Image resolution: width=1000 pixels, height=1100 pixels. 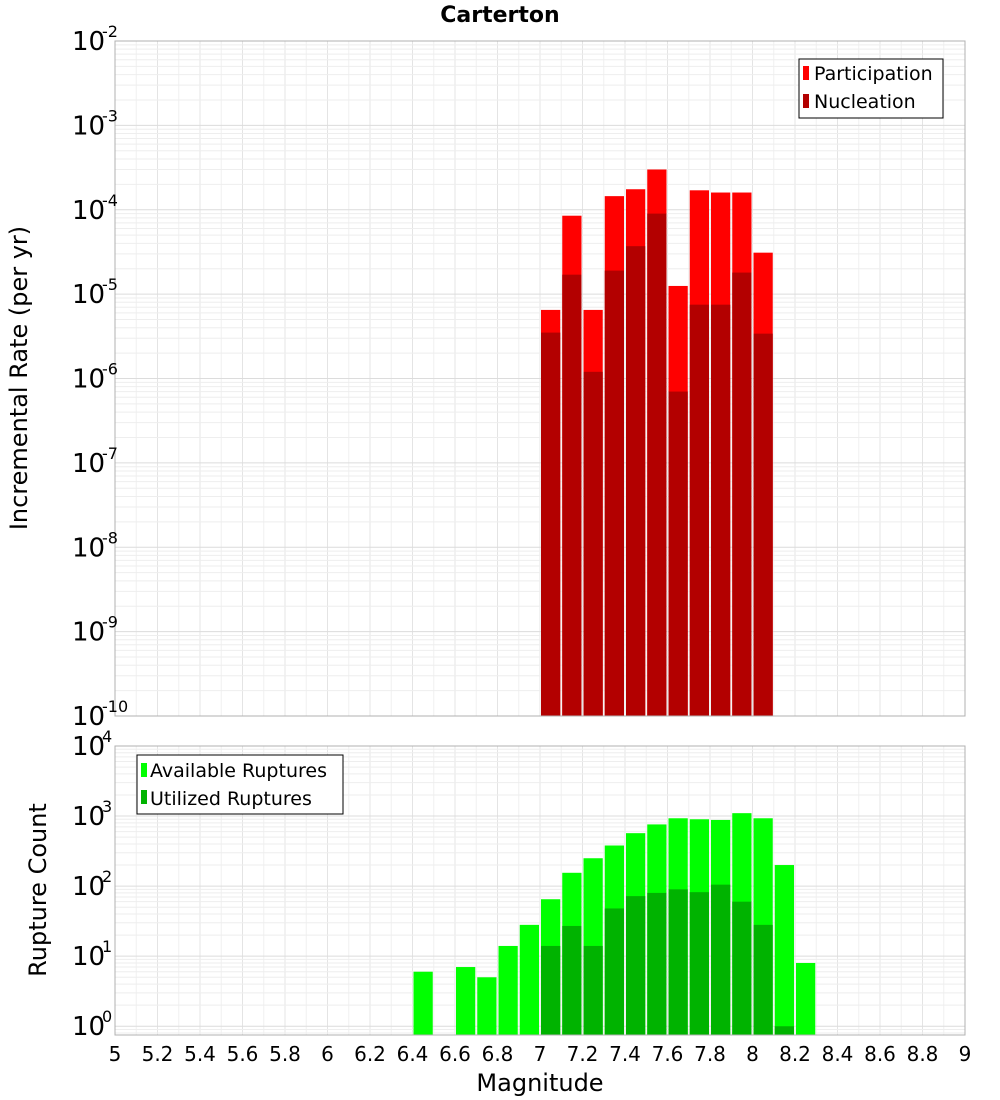 I want to click on y-tick-exponent: 0, so click(x=107, y=1016).